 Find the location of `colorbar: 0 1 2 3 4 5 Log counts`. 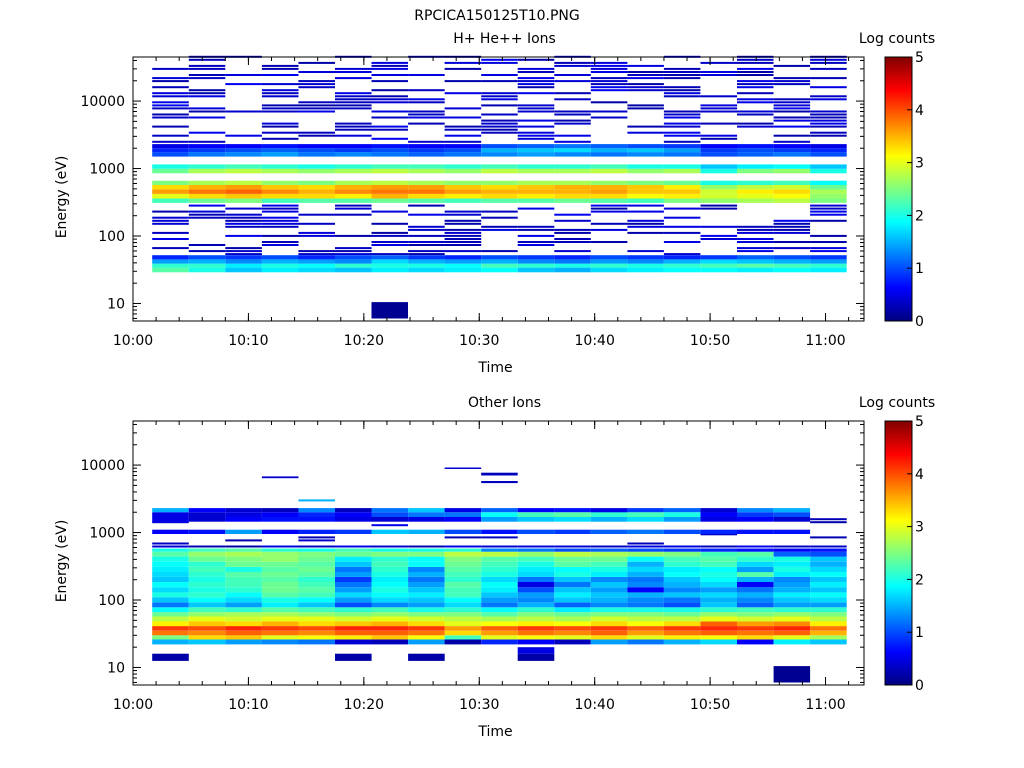

colorbar: 0 1 2 3 4 5 Log counts is located at coordinates (897, 180).